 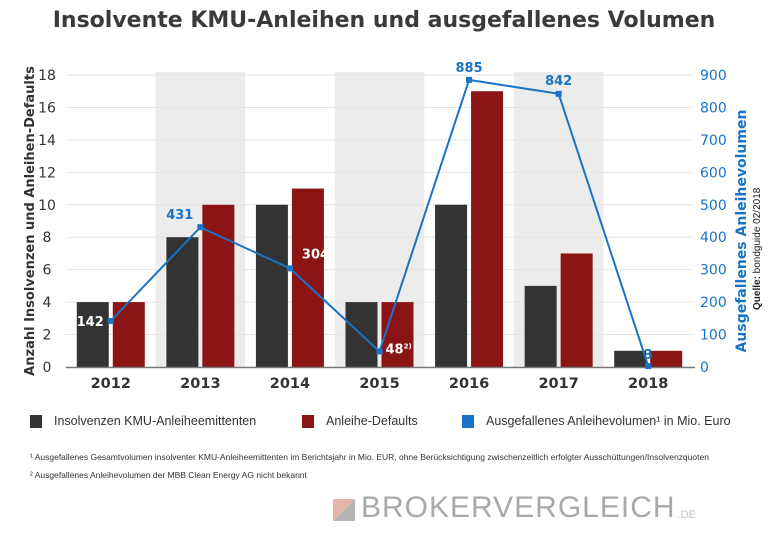 I want to click on legend-swatch-blue, so click(x=468, y=421).